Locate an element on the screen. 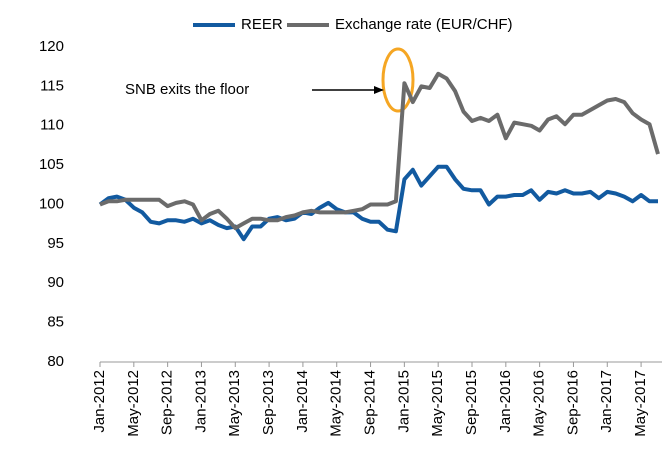 The width and height of the screenshot is (662, 467). x-tick-label: Jan-2017 is located at coordinates (606, 401).